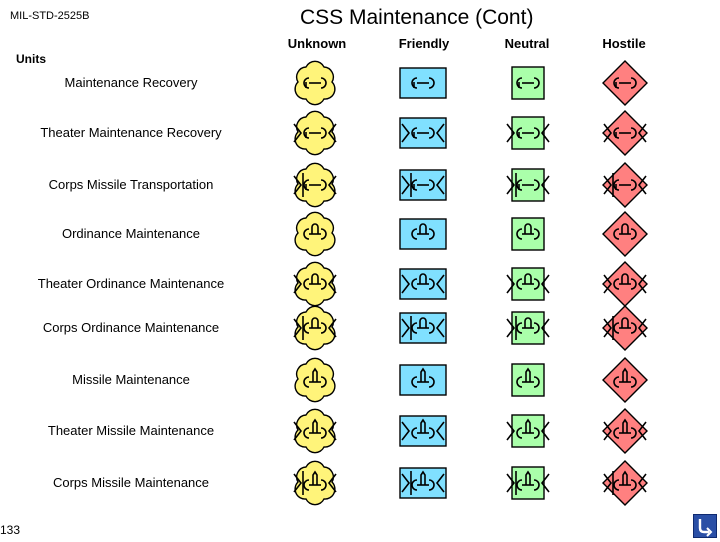 The width and height of the screenshot is (720, 542). What do you see at coordinates (315, 133) in the screenshot?
I see `unknown-theater-maintenance-recovery-symbol` at bounding box center [315, 133].